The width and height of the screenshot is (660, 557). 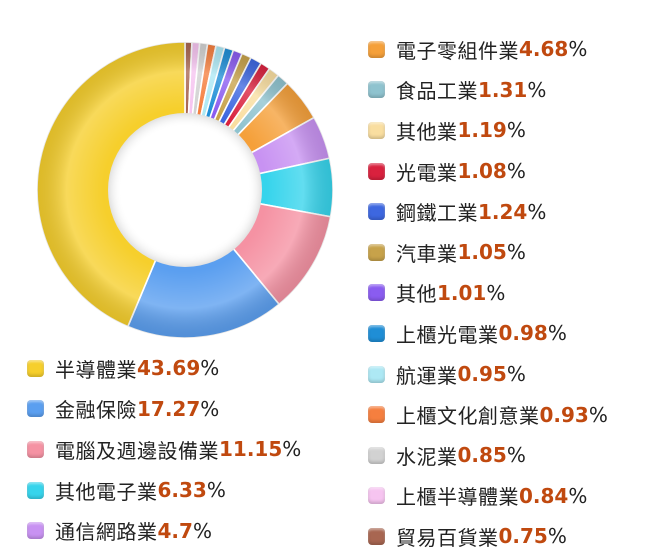 What do you see at coordinates (447, 334) in the screenshot?
I see `legend-label: 上櫃光電業` at bounding box center [447, 334].